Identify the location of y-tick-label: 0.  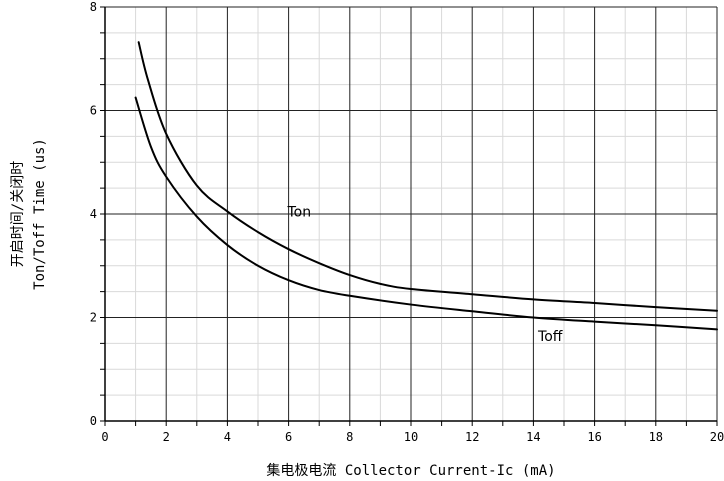
(93, 421).